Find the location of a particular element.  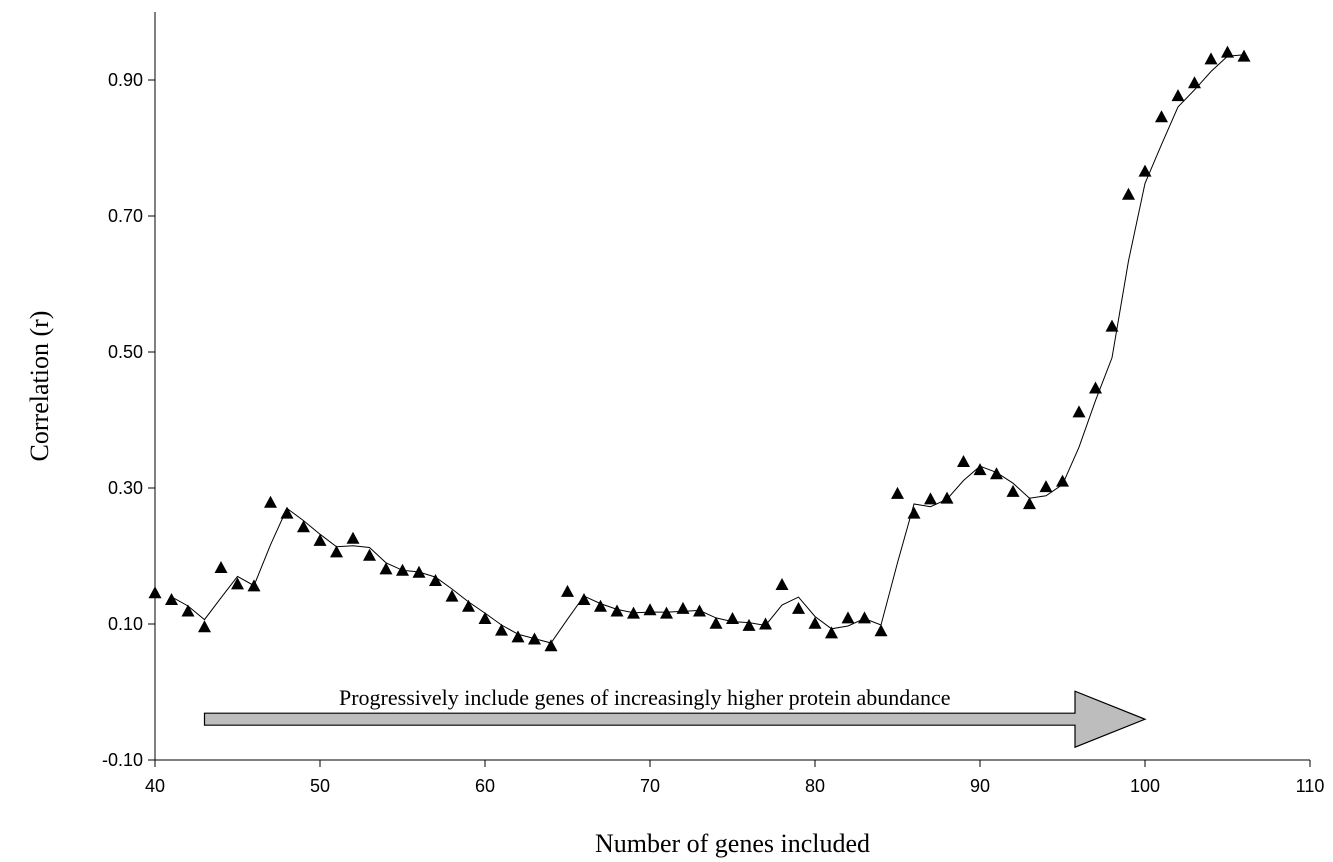

x-tick-label: 90 is located at coordinates (980, 786).